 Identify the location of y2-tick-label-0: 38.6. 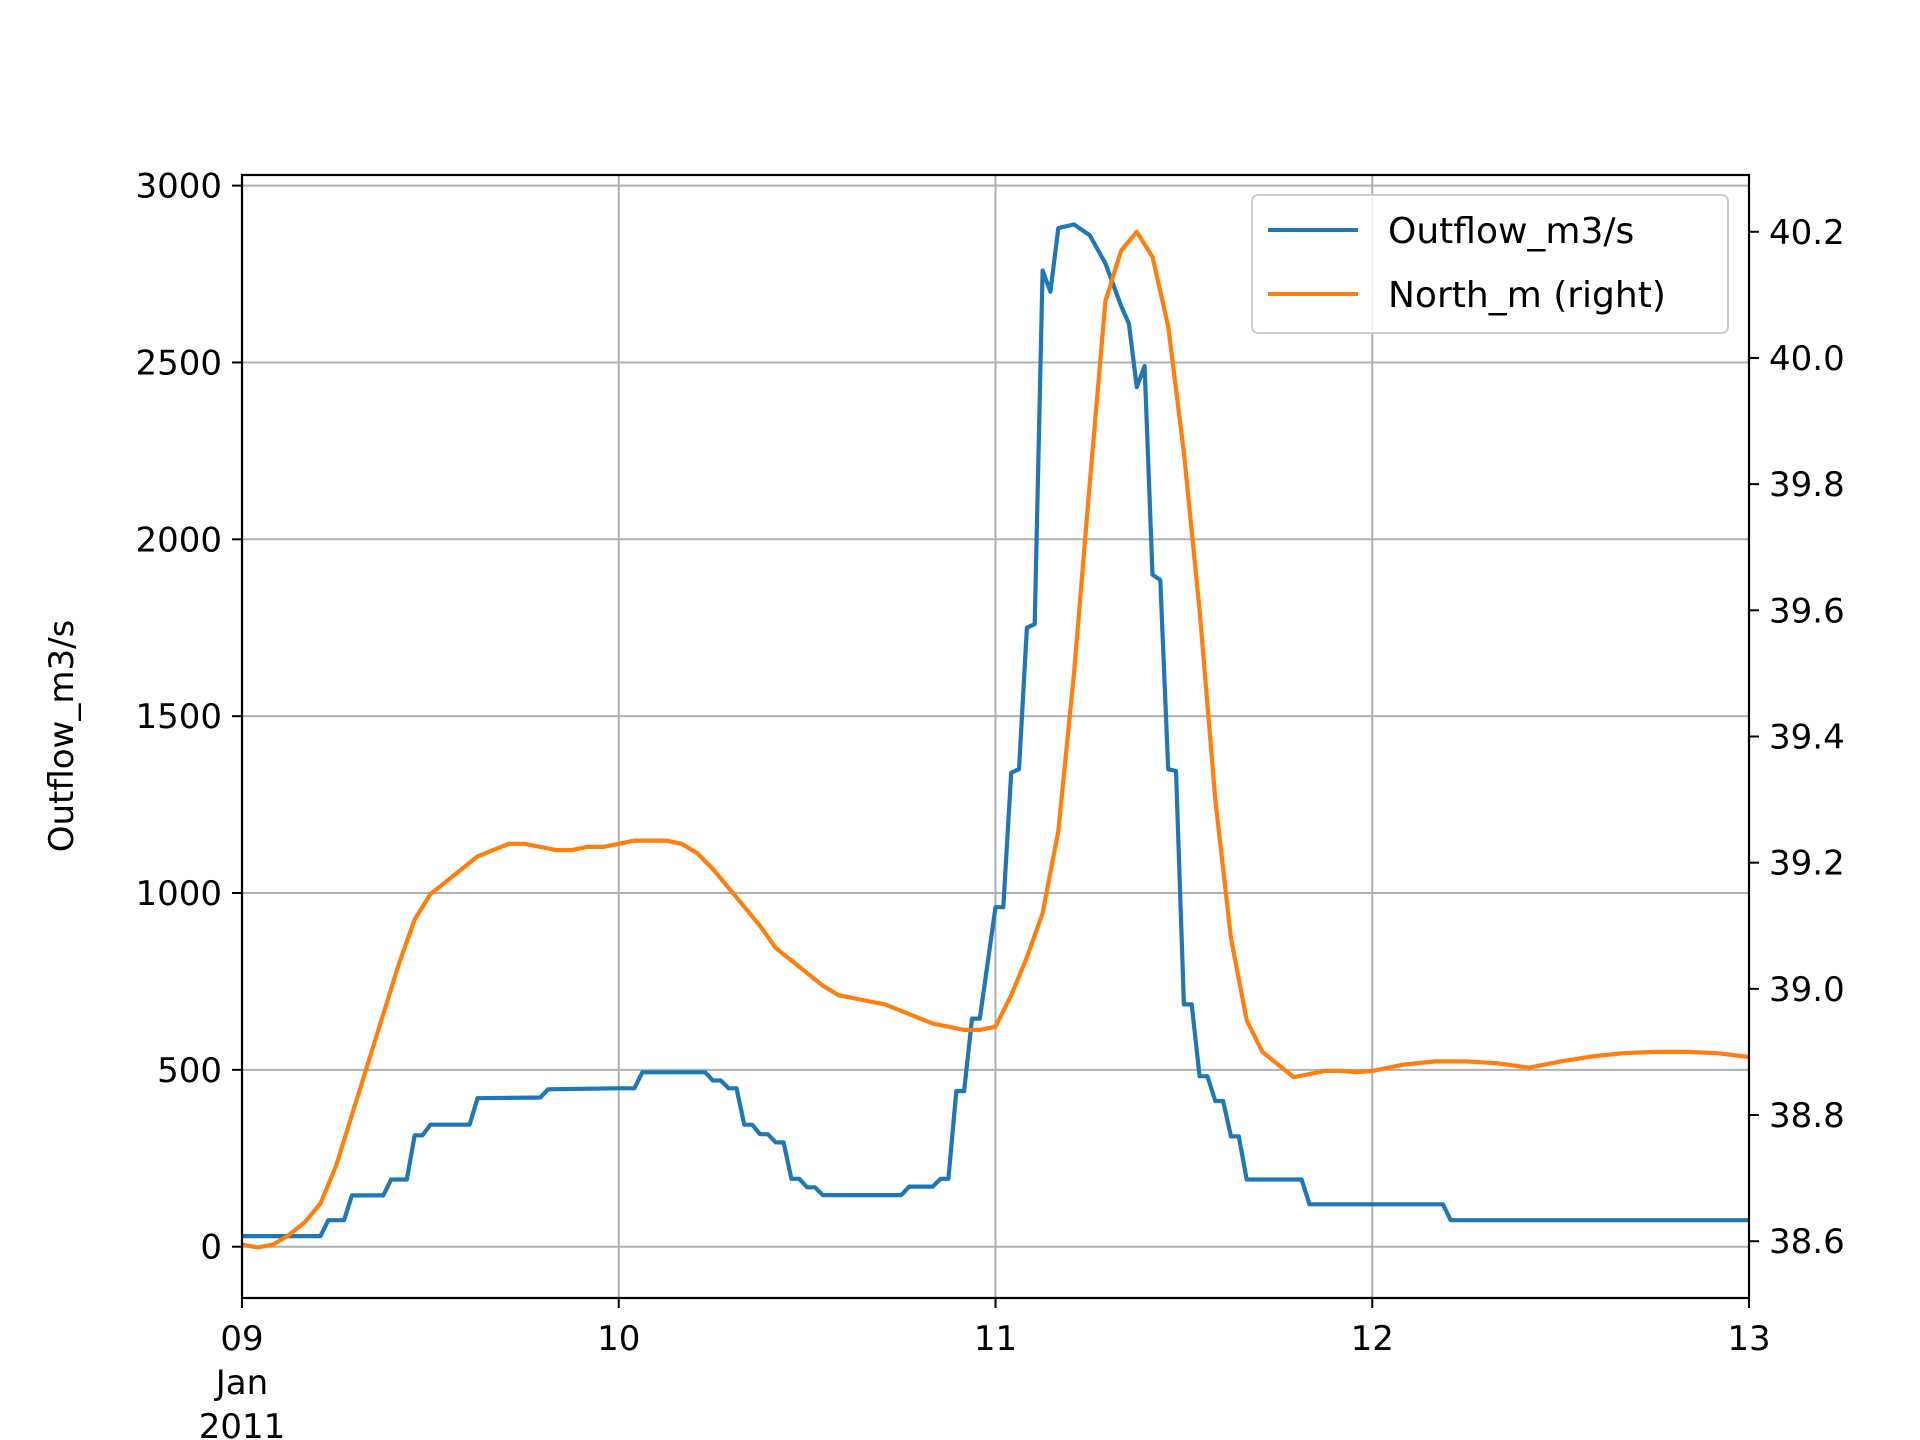
(1807, 1242).